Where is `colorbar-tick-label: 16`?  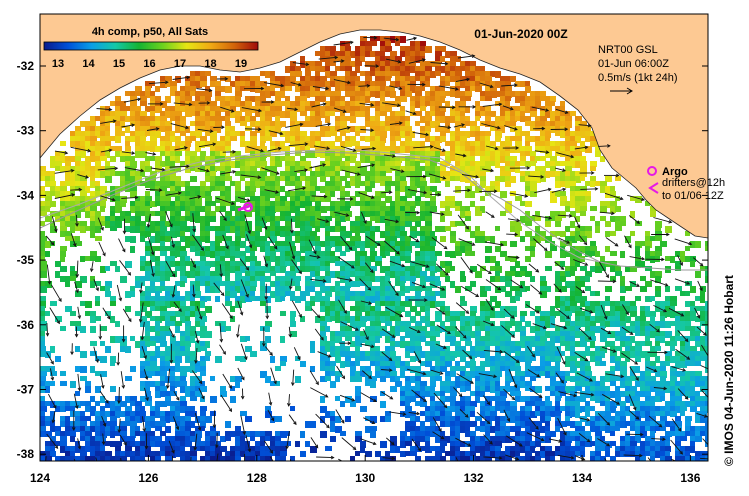 colorbar-tick-label: 16 is located at coordinates (149, 64).